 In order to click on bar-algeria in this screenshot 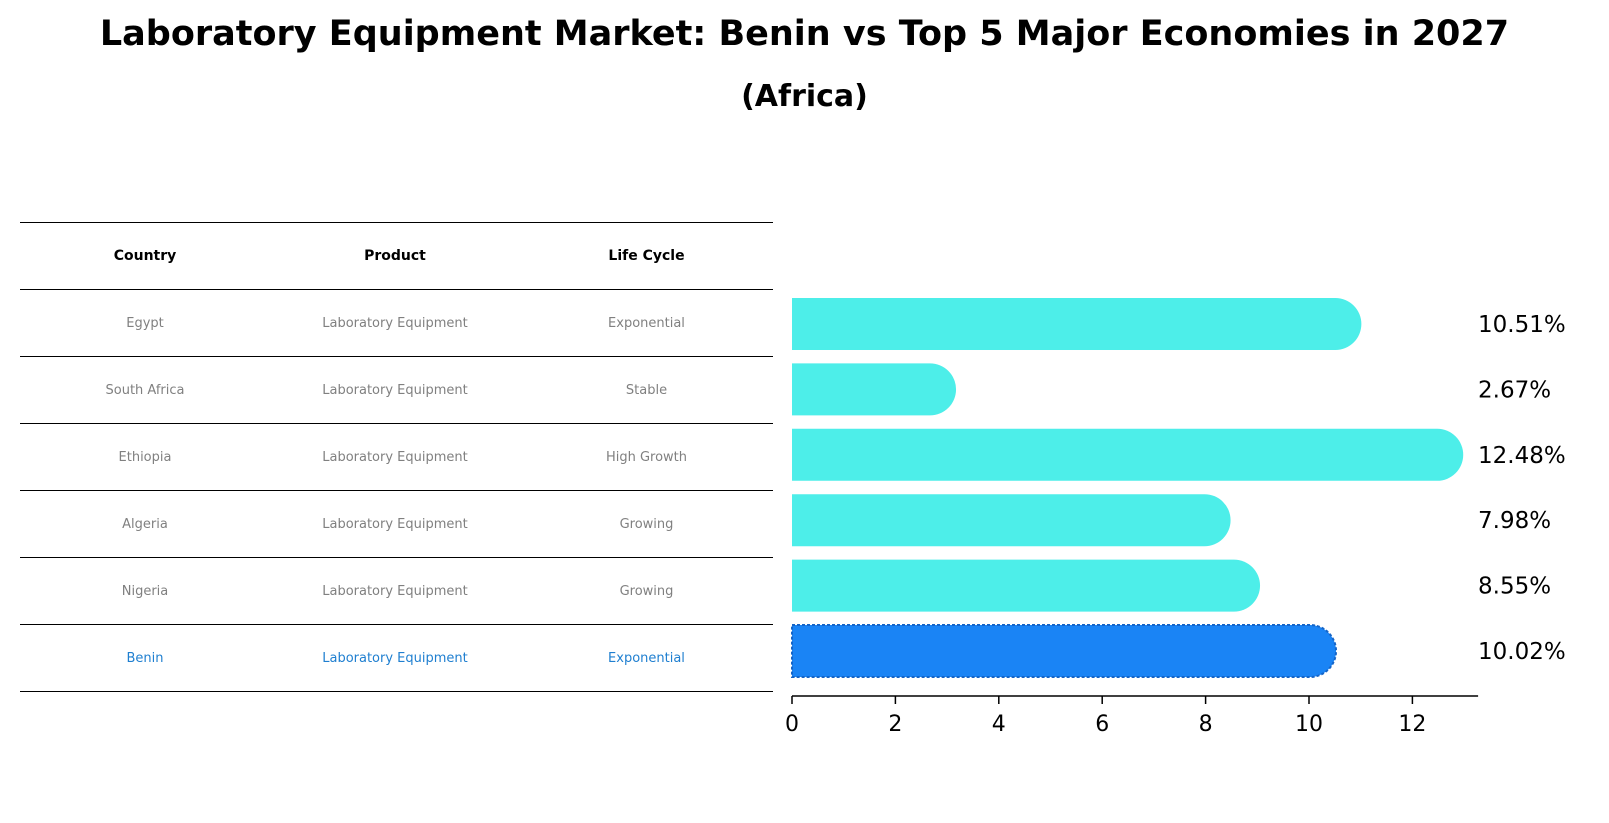, I will do `click(1011, 520)`.